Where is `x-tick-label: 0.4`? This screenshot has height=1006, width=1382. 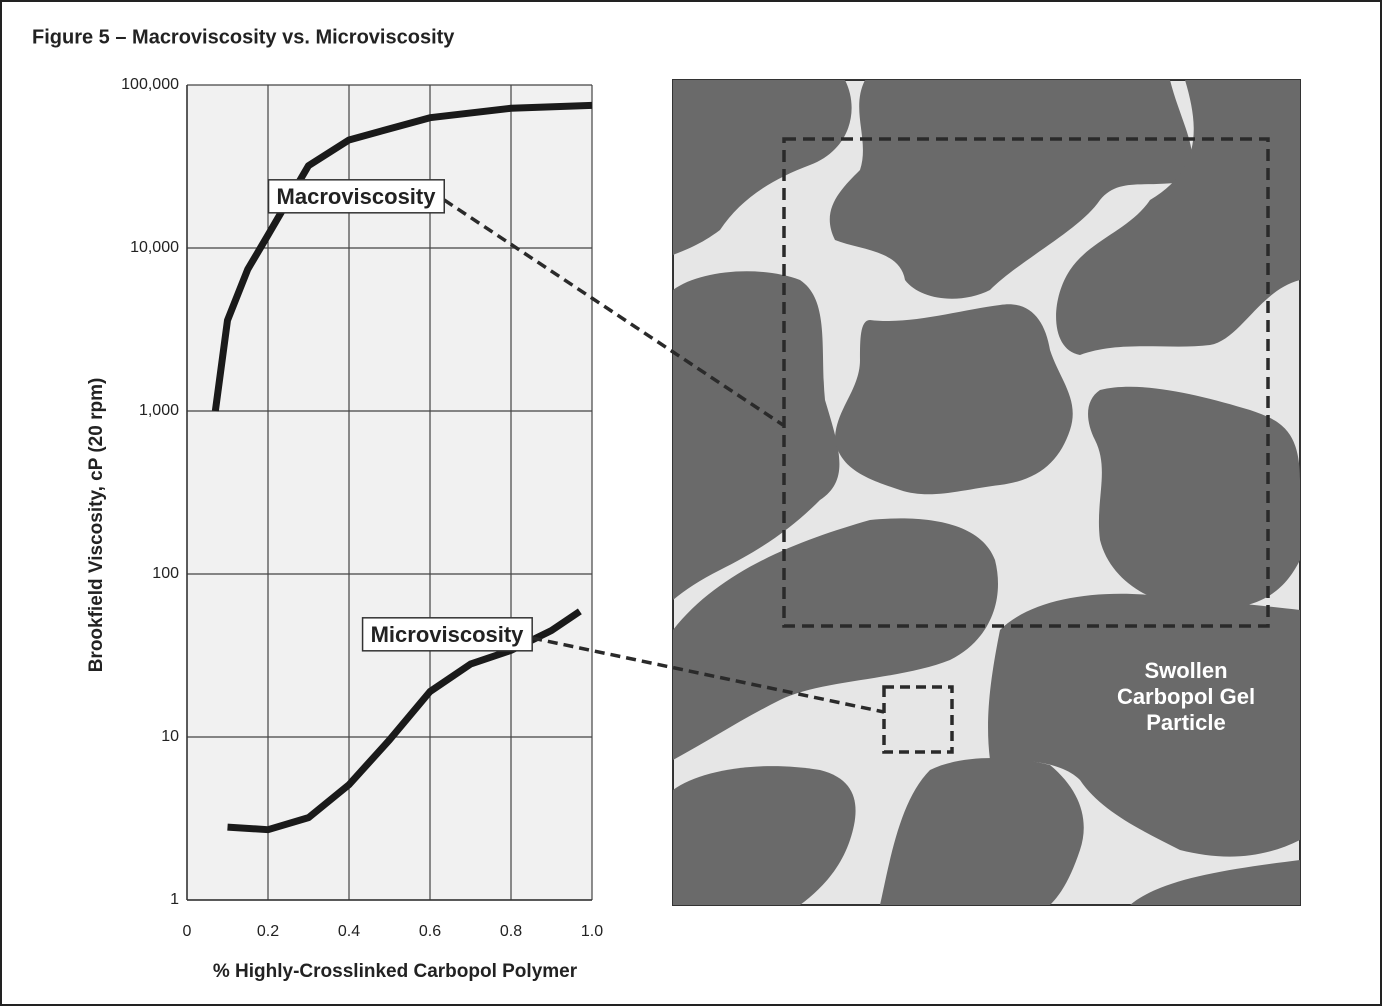
x-tick-label: 0.4 is located at coordinates (349, 931).